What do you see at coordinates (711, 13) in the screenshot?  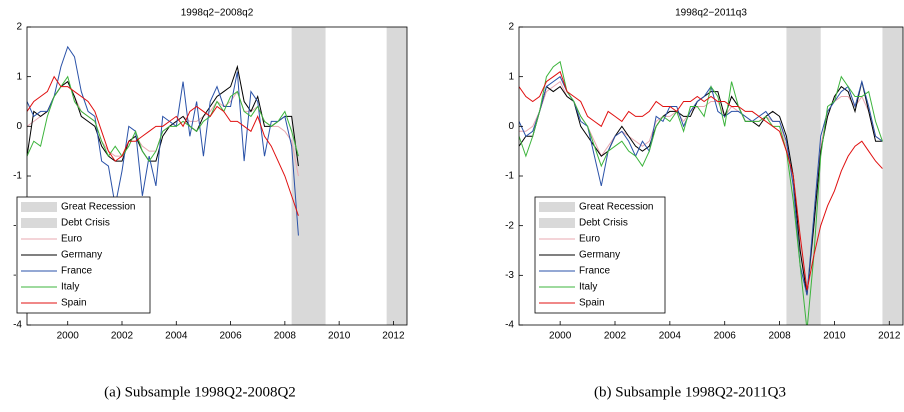 I see `chart-title: 1998q2−2011q3` at bounding box center [711, 13].